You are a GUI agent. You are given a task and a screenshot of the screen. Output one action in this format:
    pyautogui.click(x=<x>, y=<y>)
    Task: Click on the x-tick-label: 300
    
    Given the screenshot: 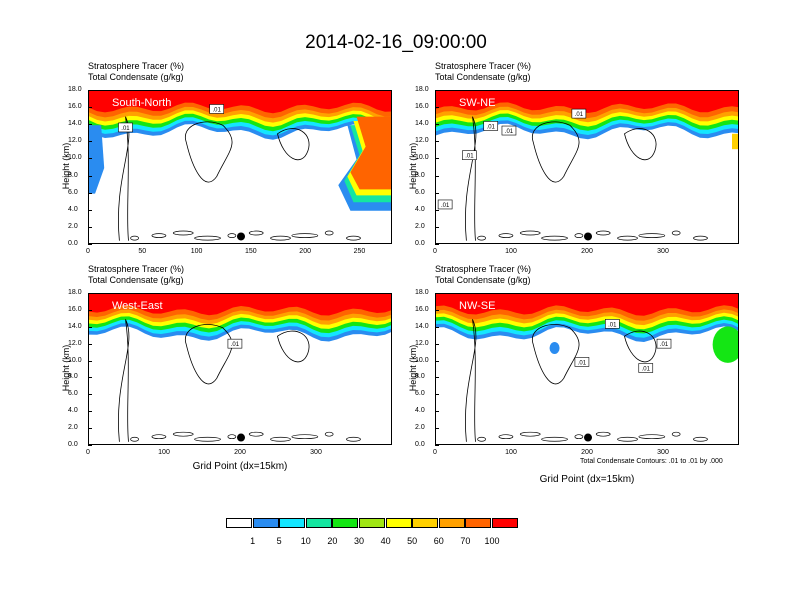 What is the action you would take?
    pyautogui.click(x=316, y=452)
    